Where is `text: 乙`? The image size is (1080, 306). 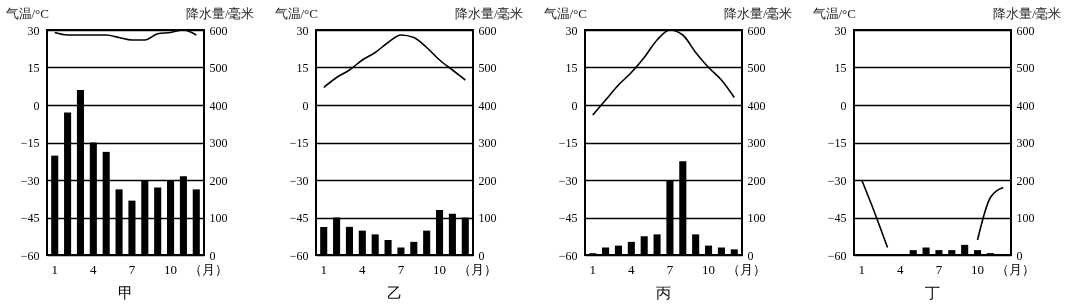
text: 乙 is located at coordinates (394, 293).